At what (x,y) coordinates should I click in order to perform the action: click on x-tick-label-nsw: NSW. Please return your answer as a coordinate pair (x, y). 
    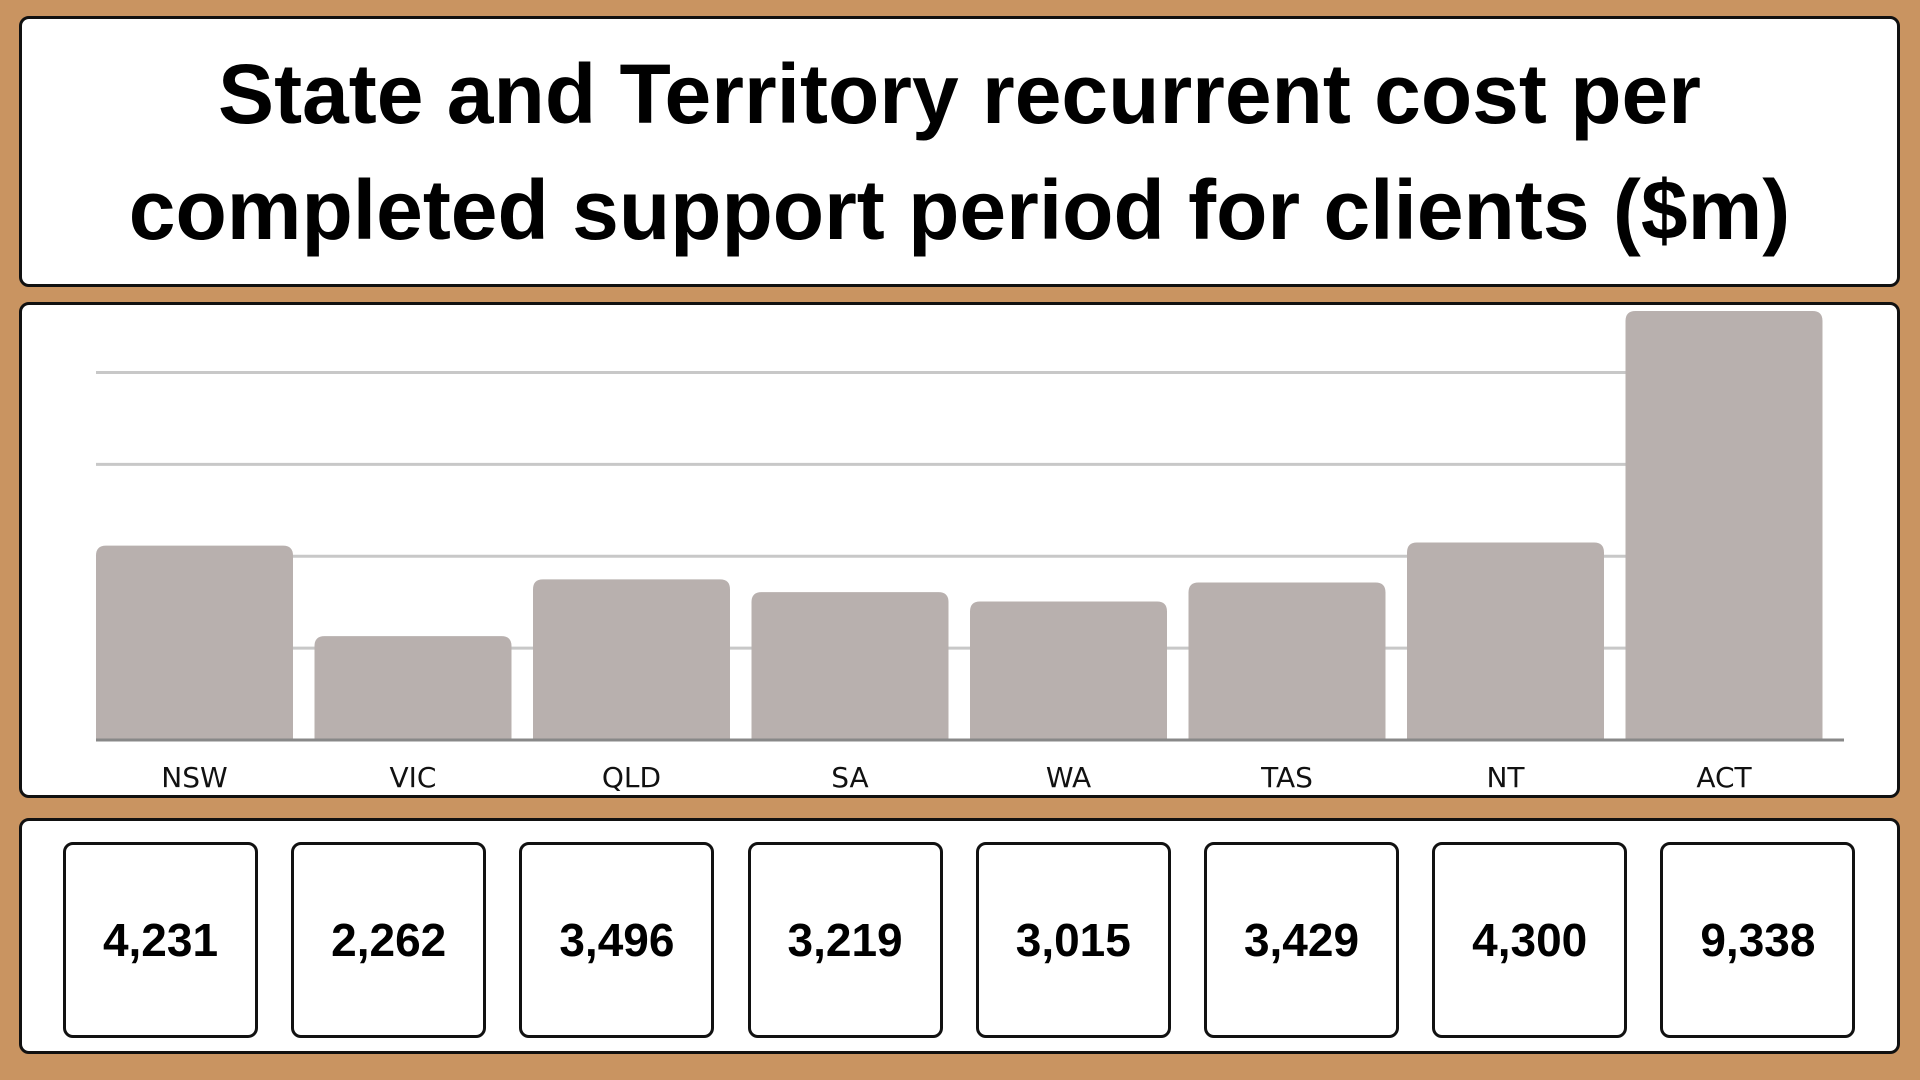
    Looking at the image, I should click on (194, 777).